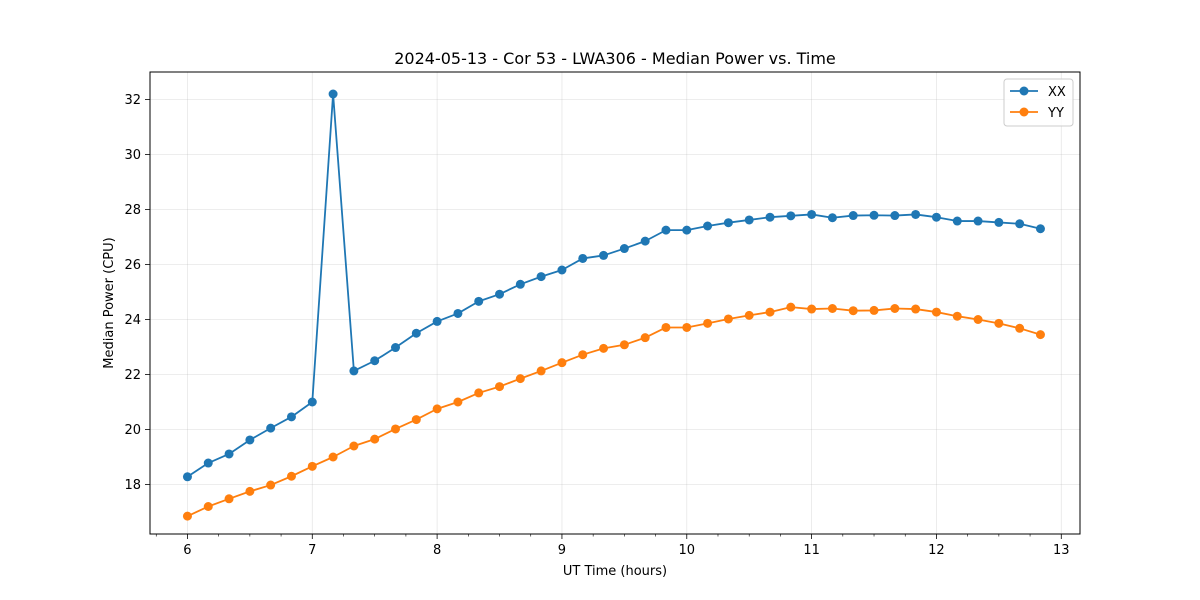  I want to click on x-tick-label: 7, so click(312, 550).